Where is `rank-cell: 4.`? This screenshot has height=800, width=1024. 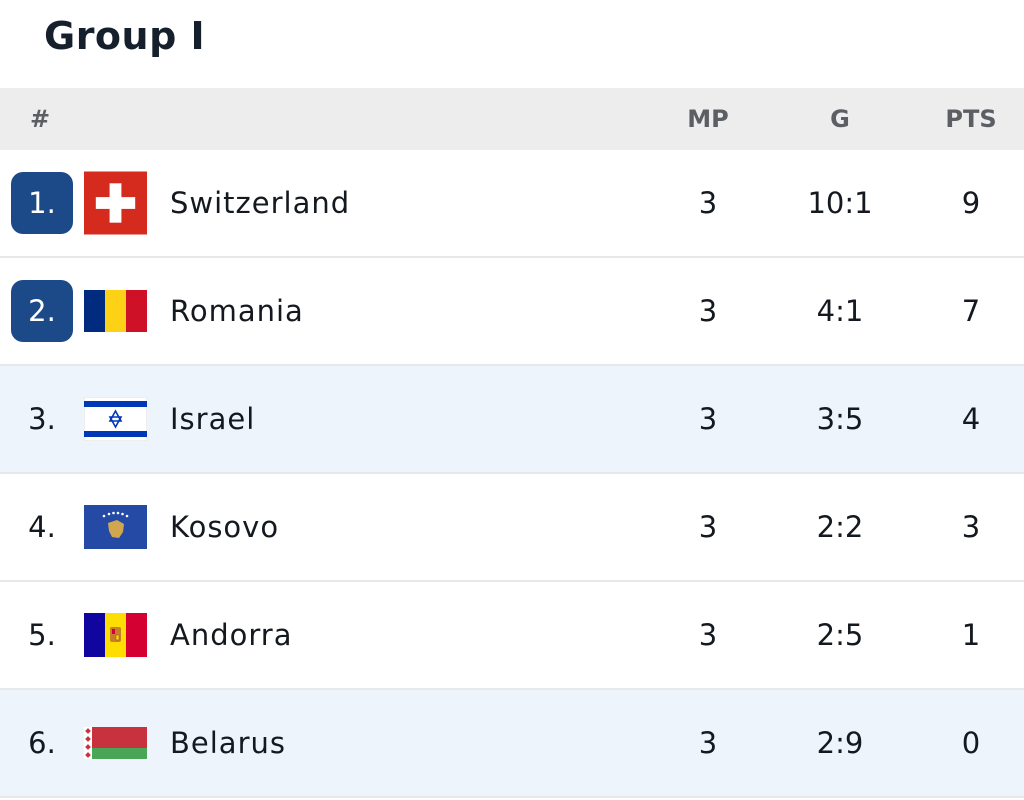
rank-cell: 4. is located at coordinates (42, 527).